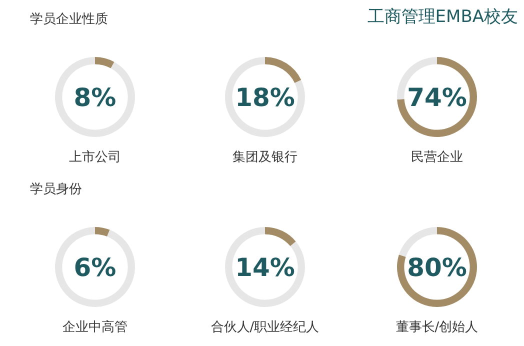 This screenshot has width=524, height=346. Describe the element at coordinates (56, 189) in the screenshot. I see `chart-subtitle: 学员身份` at that location.